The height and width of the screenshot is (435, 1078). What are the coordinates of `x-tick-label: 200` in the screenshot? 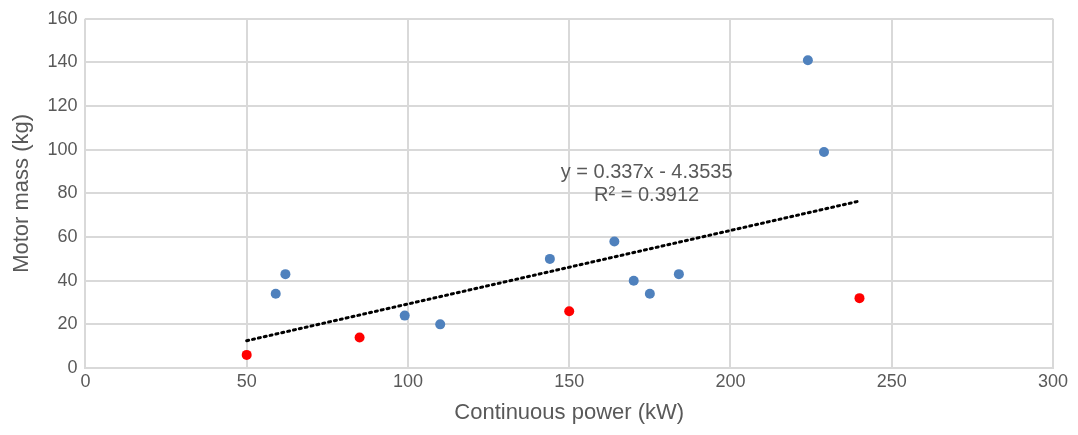 It's located at (730, 380).